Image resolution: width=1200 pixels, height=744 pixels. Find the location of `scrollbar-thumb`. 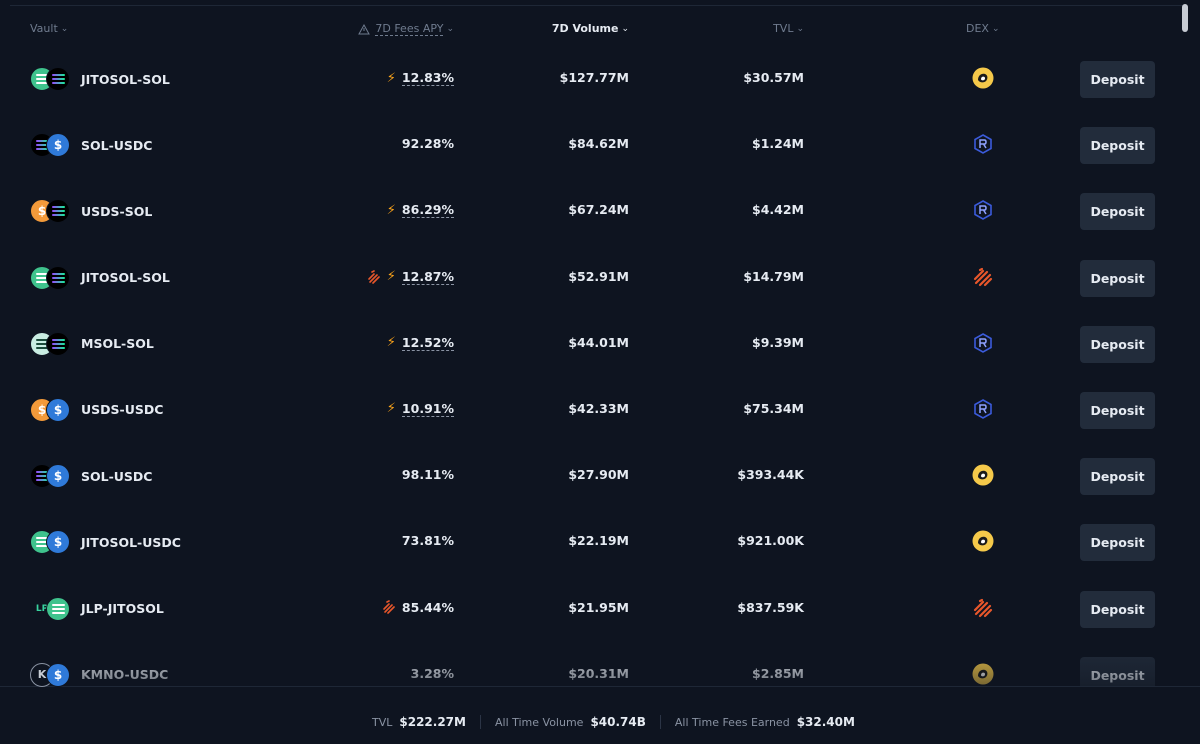

scrollbar-thumb is located at coordinates (1185, 18).